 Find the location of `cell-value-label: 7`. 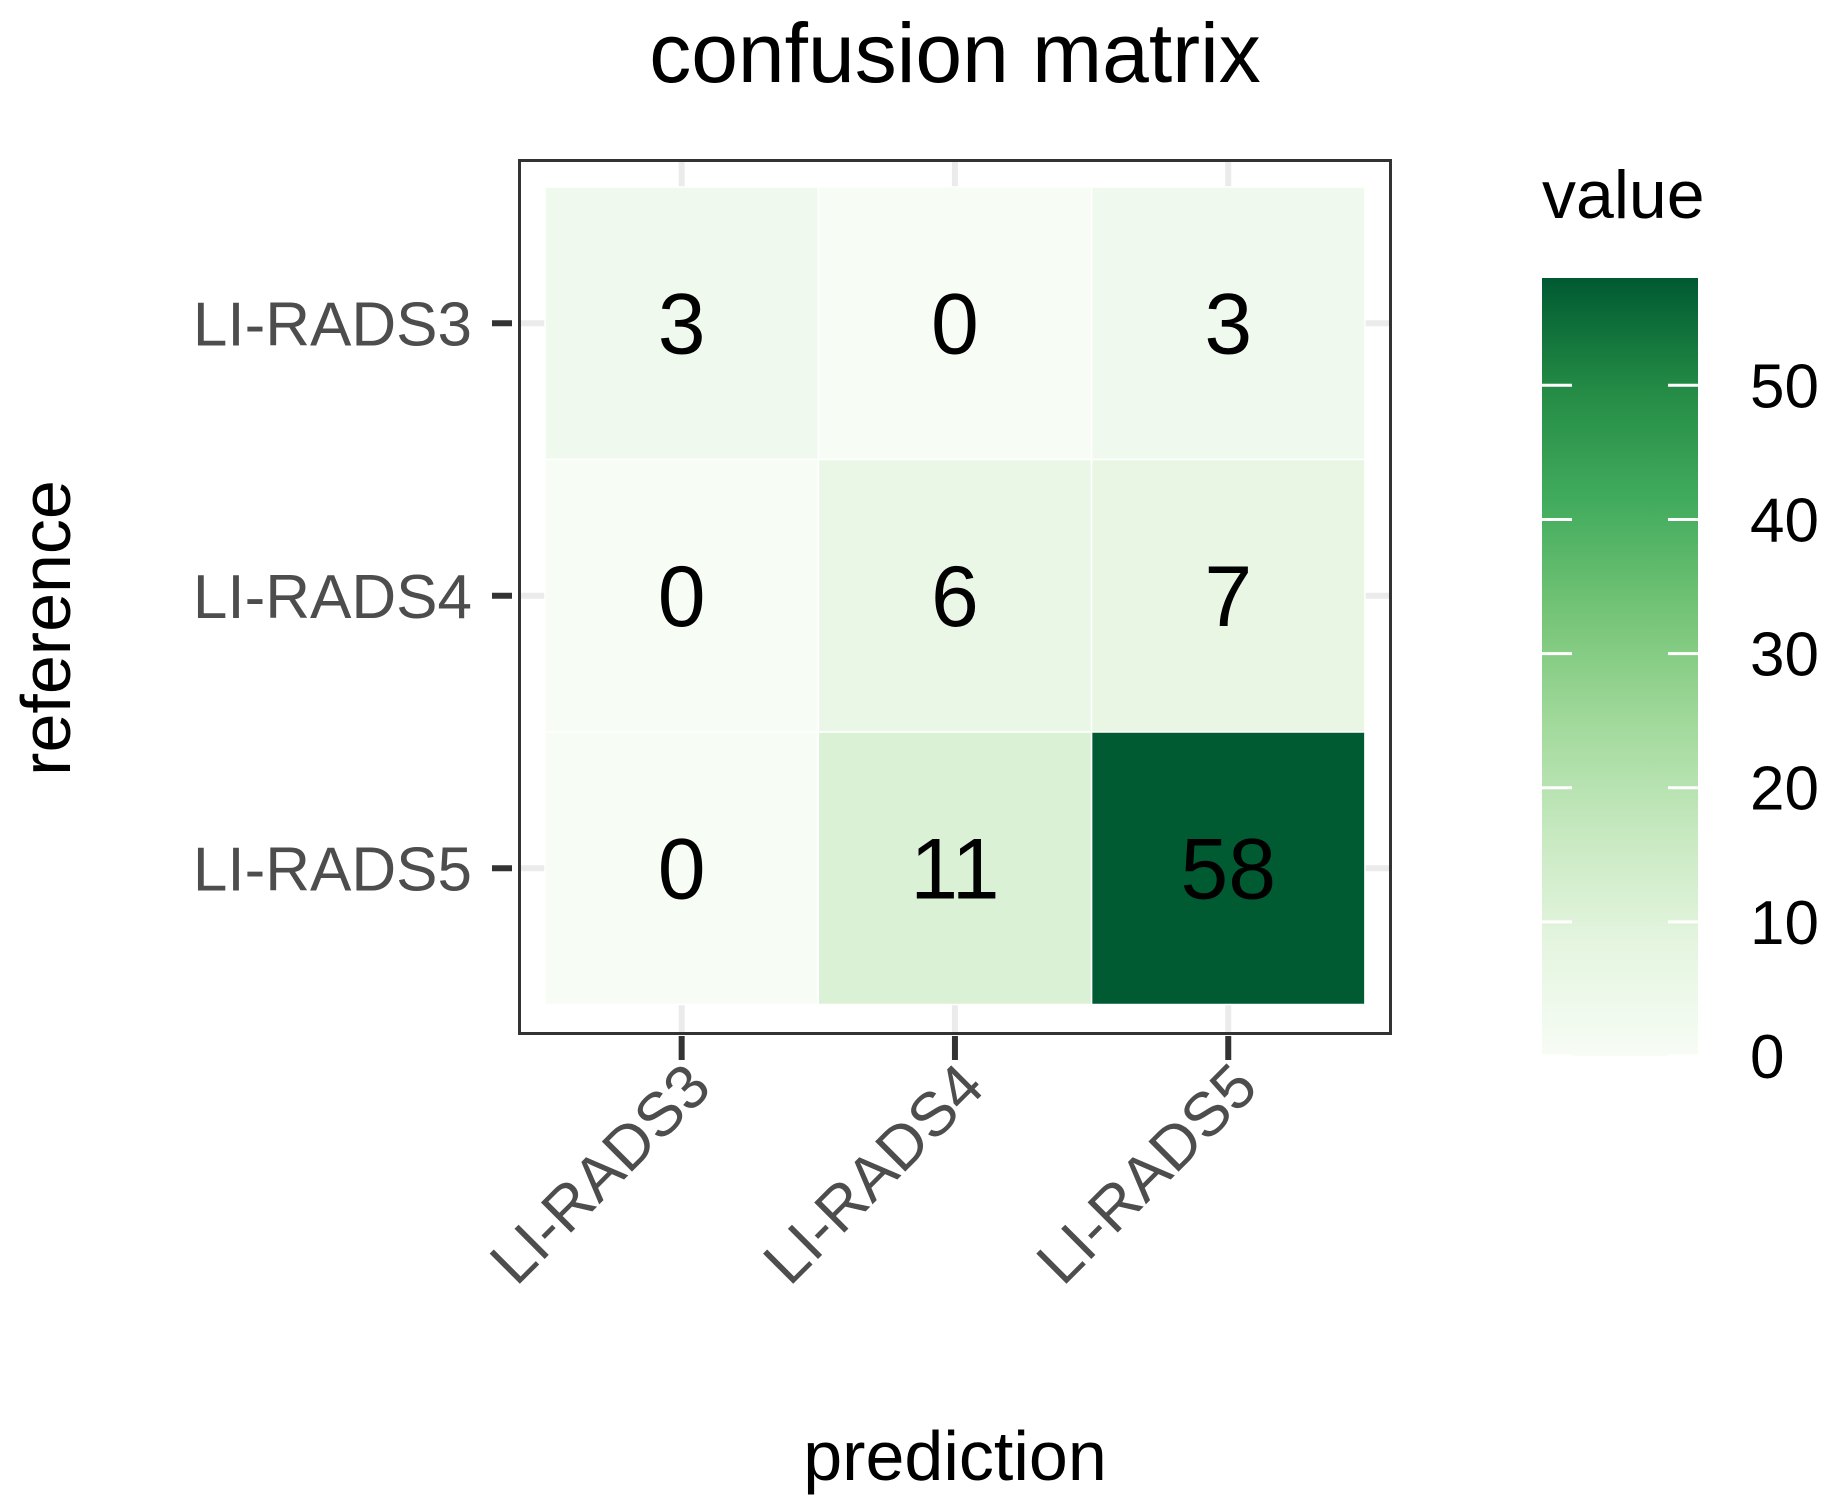

cell-value-label: 7 is located at coordinates (1228, 597).